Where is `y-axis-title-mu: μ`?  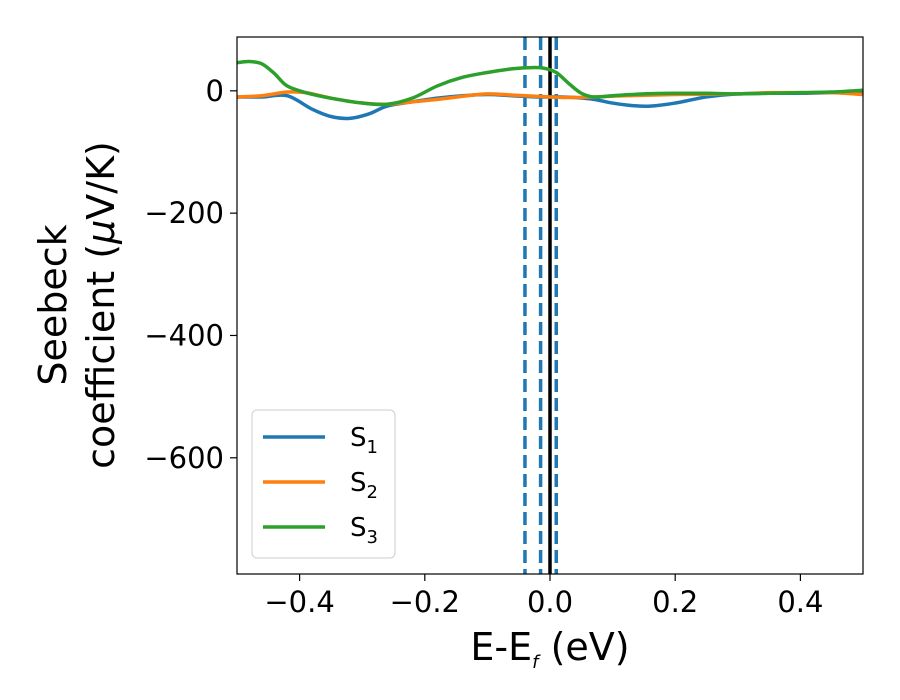 y-axis-title-mu: μ is located at coordinates (101, 232).